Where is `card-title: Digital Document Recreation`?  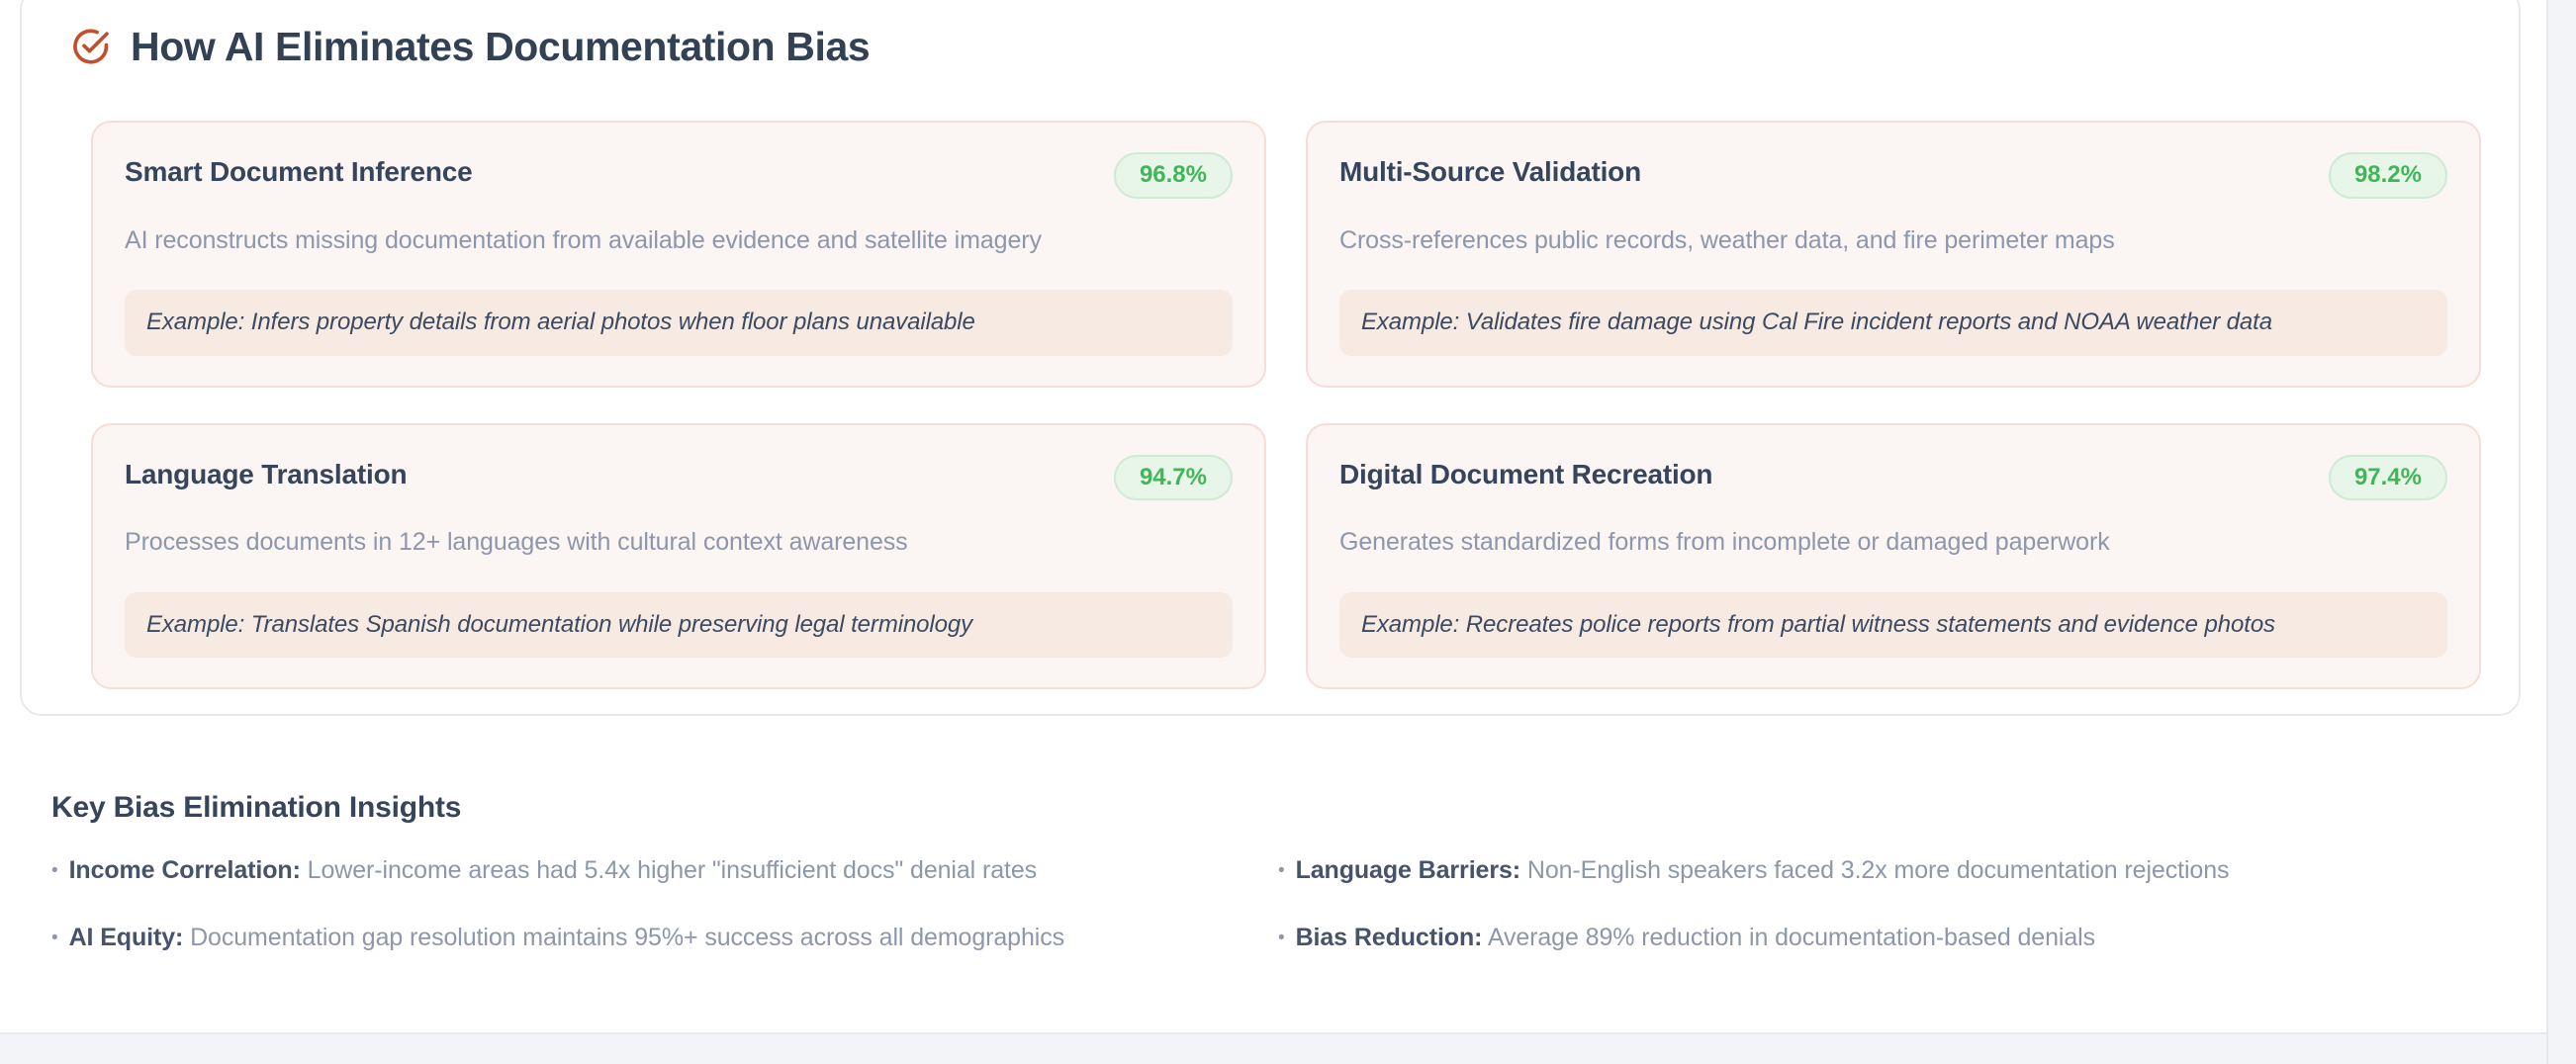 card-title: Digital Document Recreation is located at coordinates (1526, 473).